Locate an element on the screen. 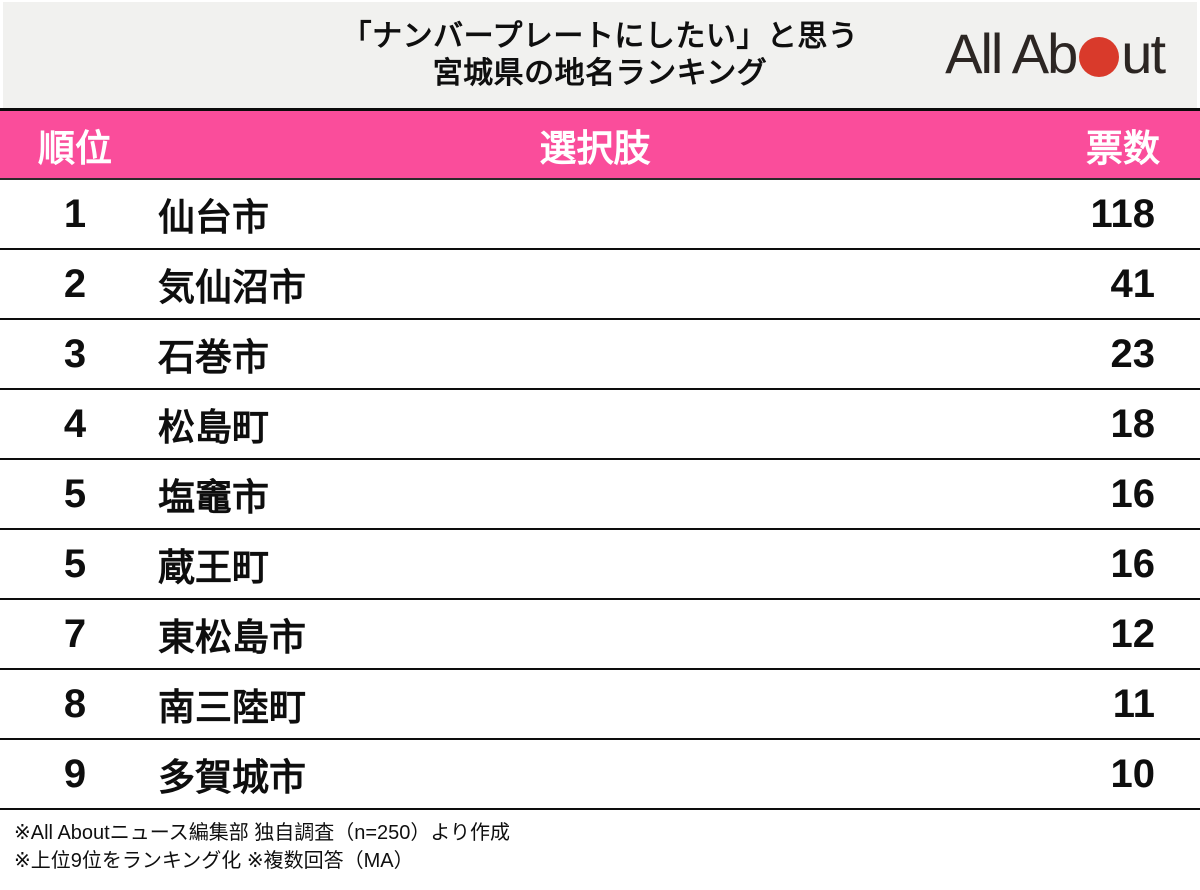 The width and height of the screenshot is (1200, 890). table-row: 8 南三陸町 11 is located at coordinates (600, 705).